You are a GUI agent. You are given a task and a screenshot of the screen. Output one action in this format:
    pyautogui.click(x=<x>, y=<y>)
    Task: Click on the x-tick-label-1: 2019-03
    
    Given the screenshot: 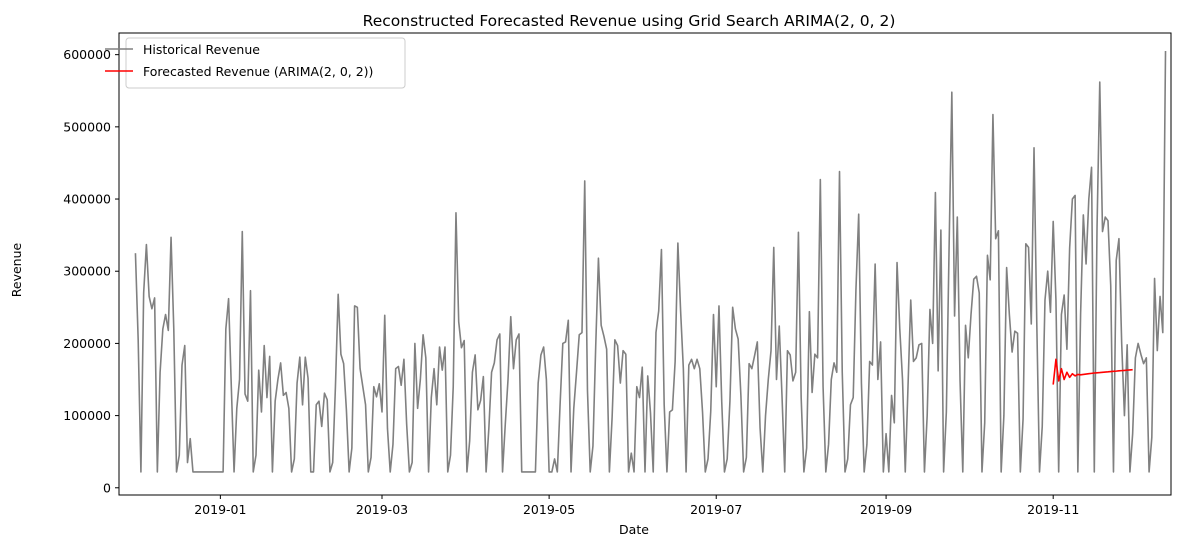 What is the action you would take?
    pyautogui.click(x=382, y=509)
    